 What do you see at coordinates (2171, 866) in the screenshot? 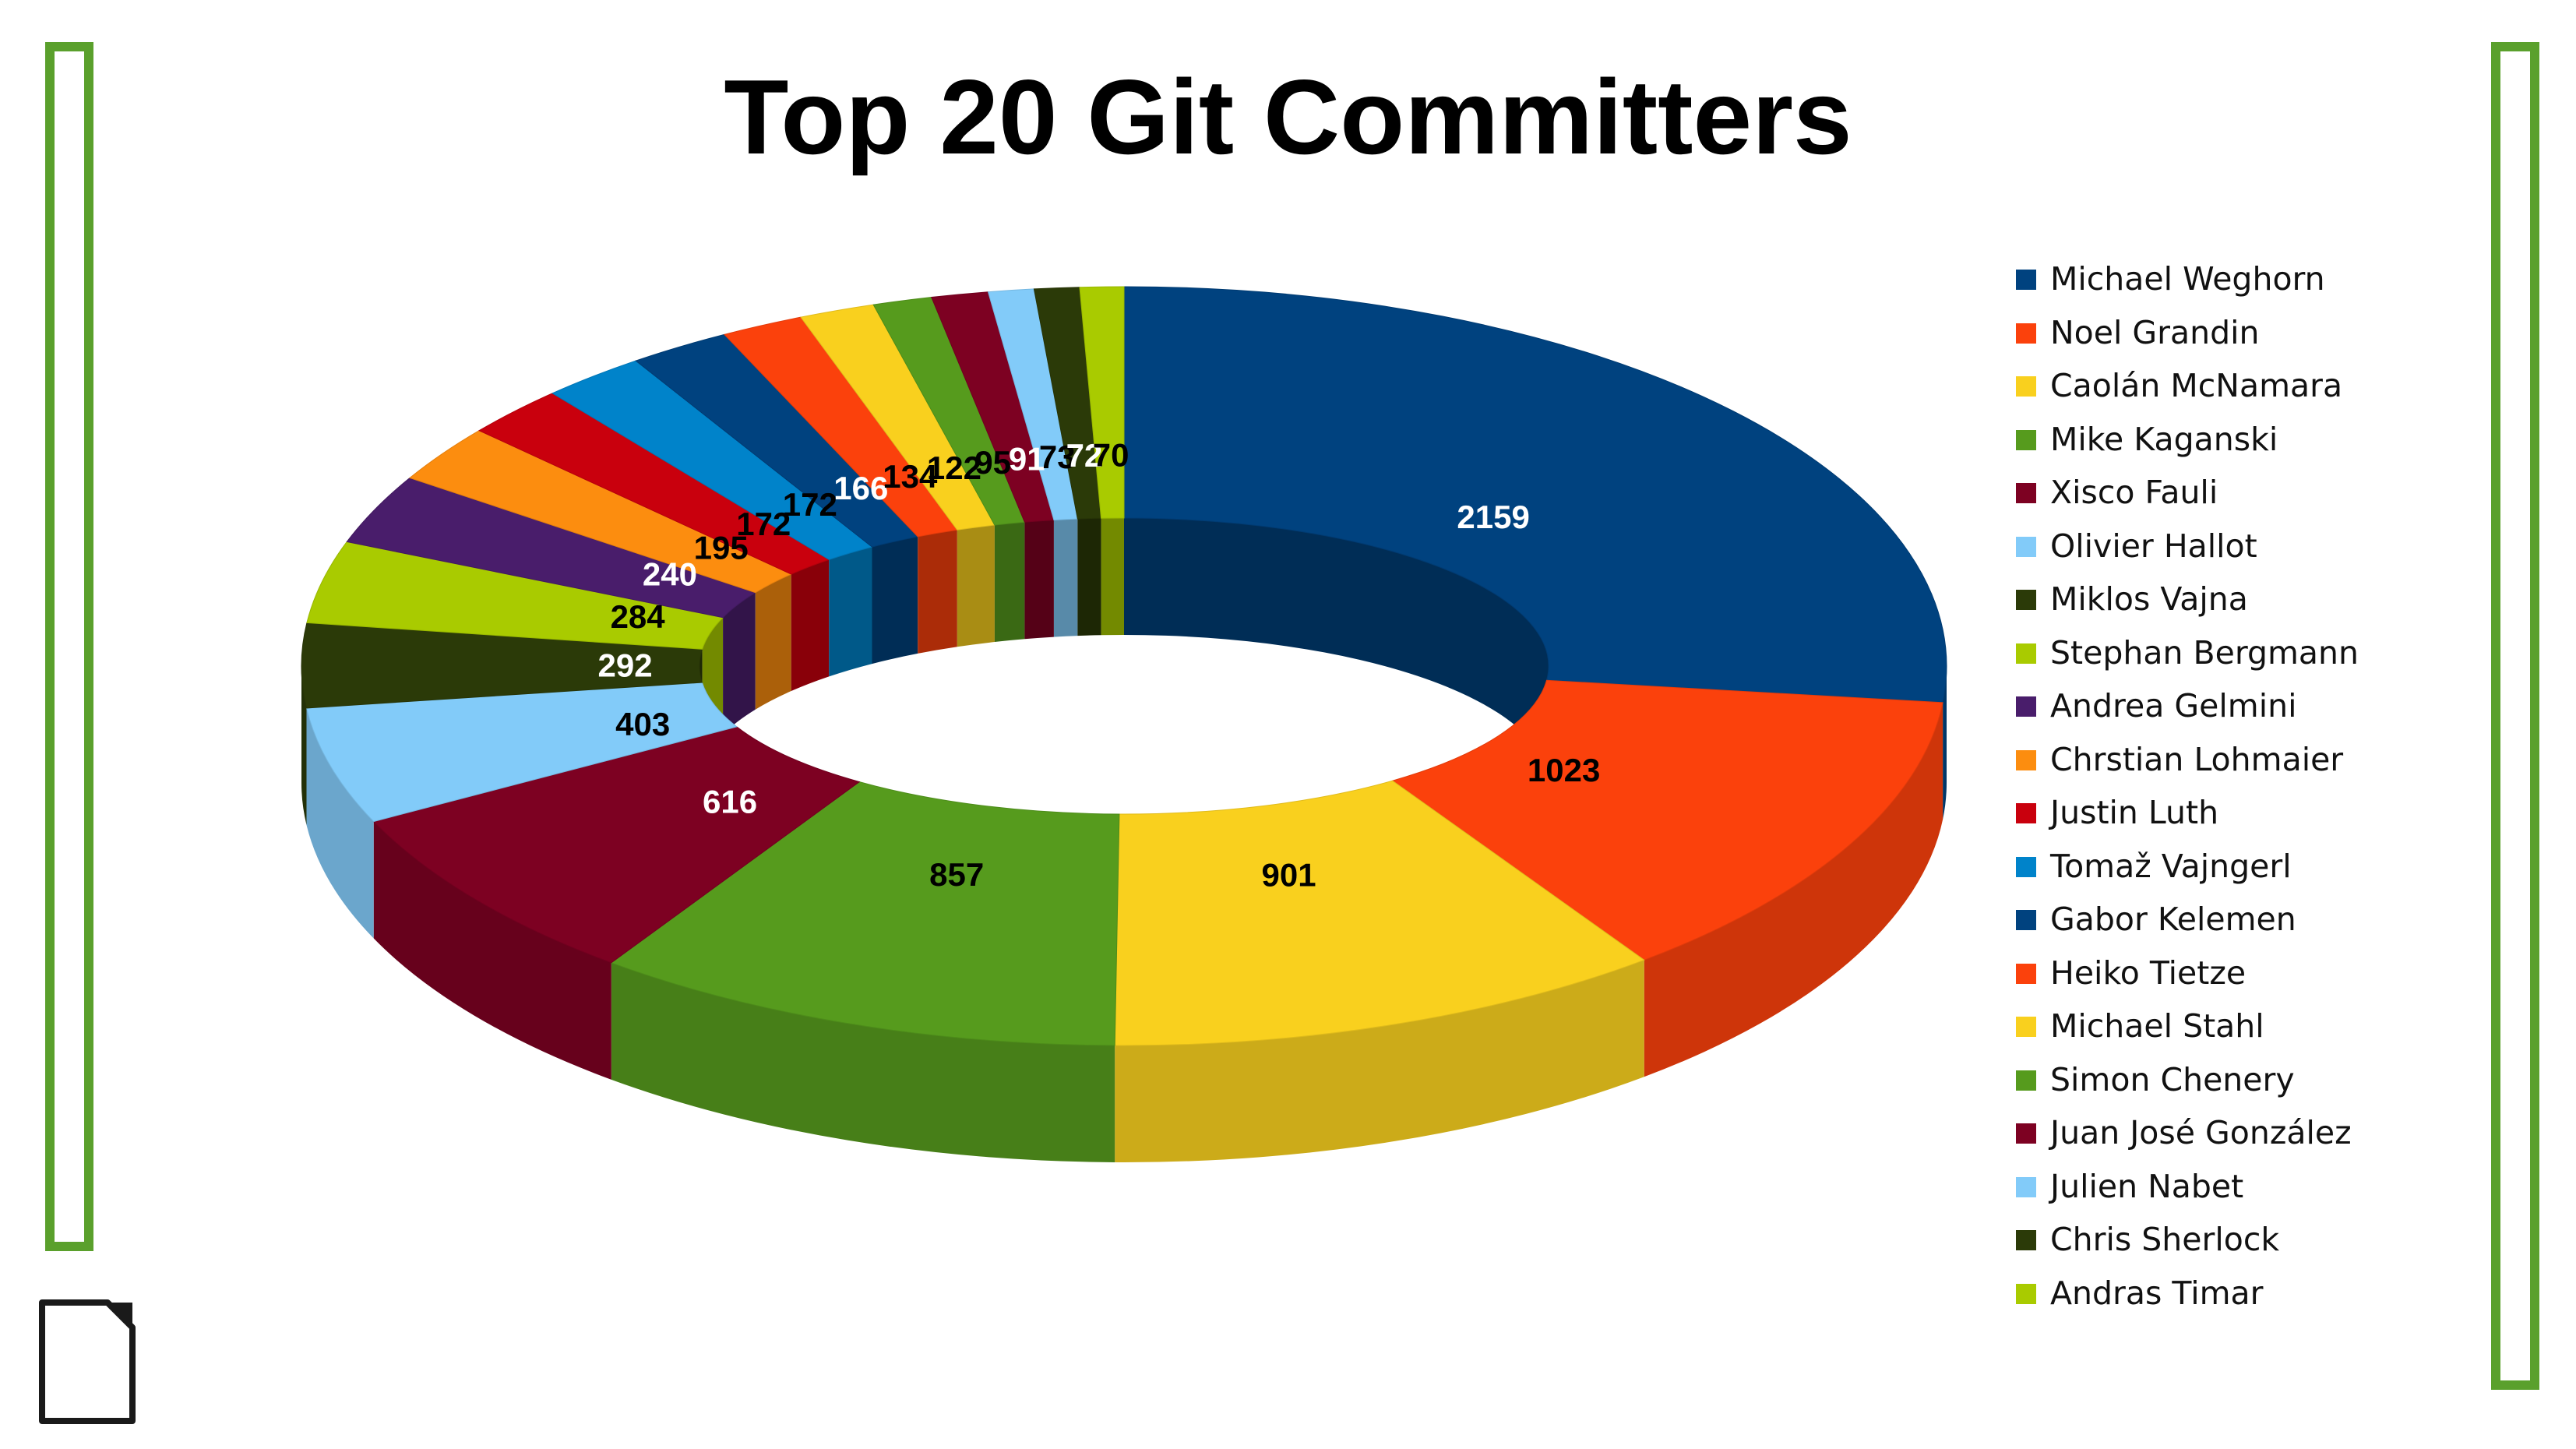
I see `legend-label: Tomaž Vajngerl` at bounding box center [2171, 866].